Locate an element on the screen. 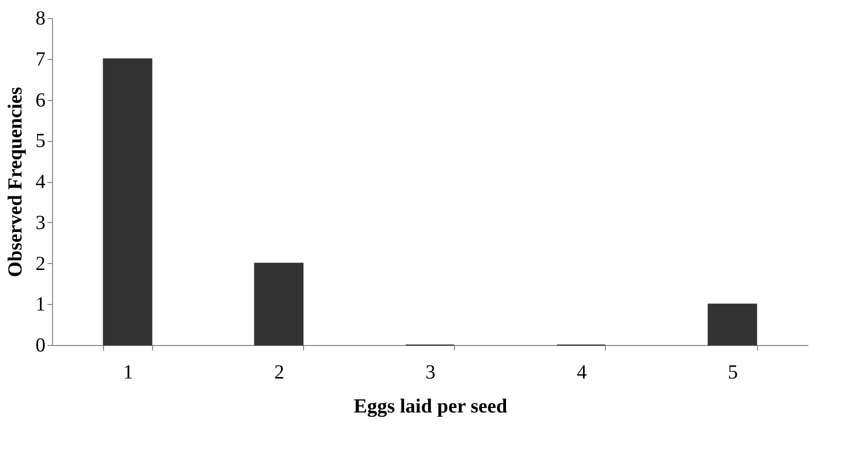 The image size is (854, 457). y-tick-label: 1 is located at coordinates (41, 305).